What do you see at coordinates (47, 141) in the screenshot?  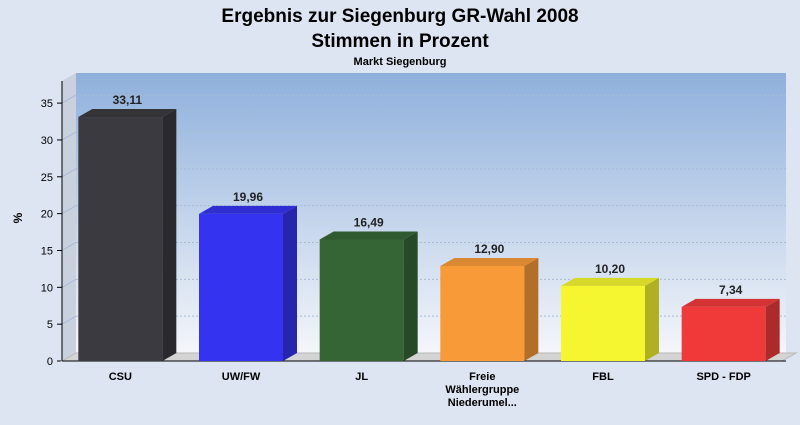 I see `y-tick-label: 30` at bounding box center [47, 141].